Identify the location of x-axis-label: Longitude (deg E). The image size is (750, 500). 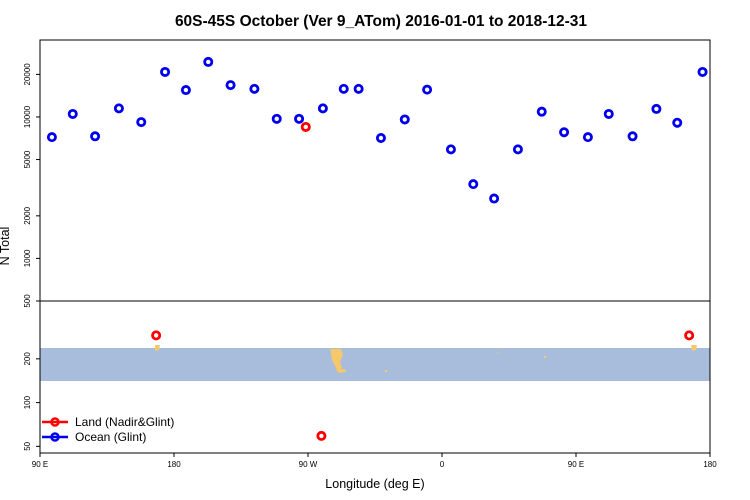
(374, 484).